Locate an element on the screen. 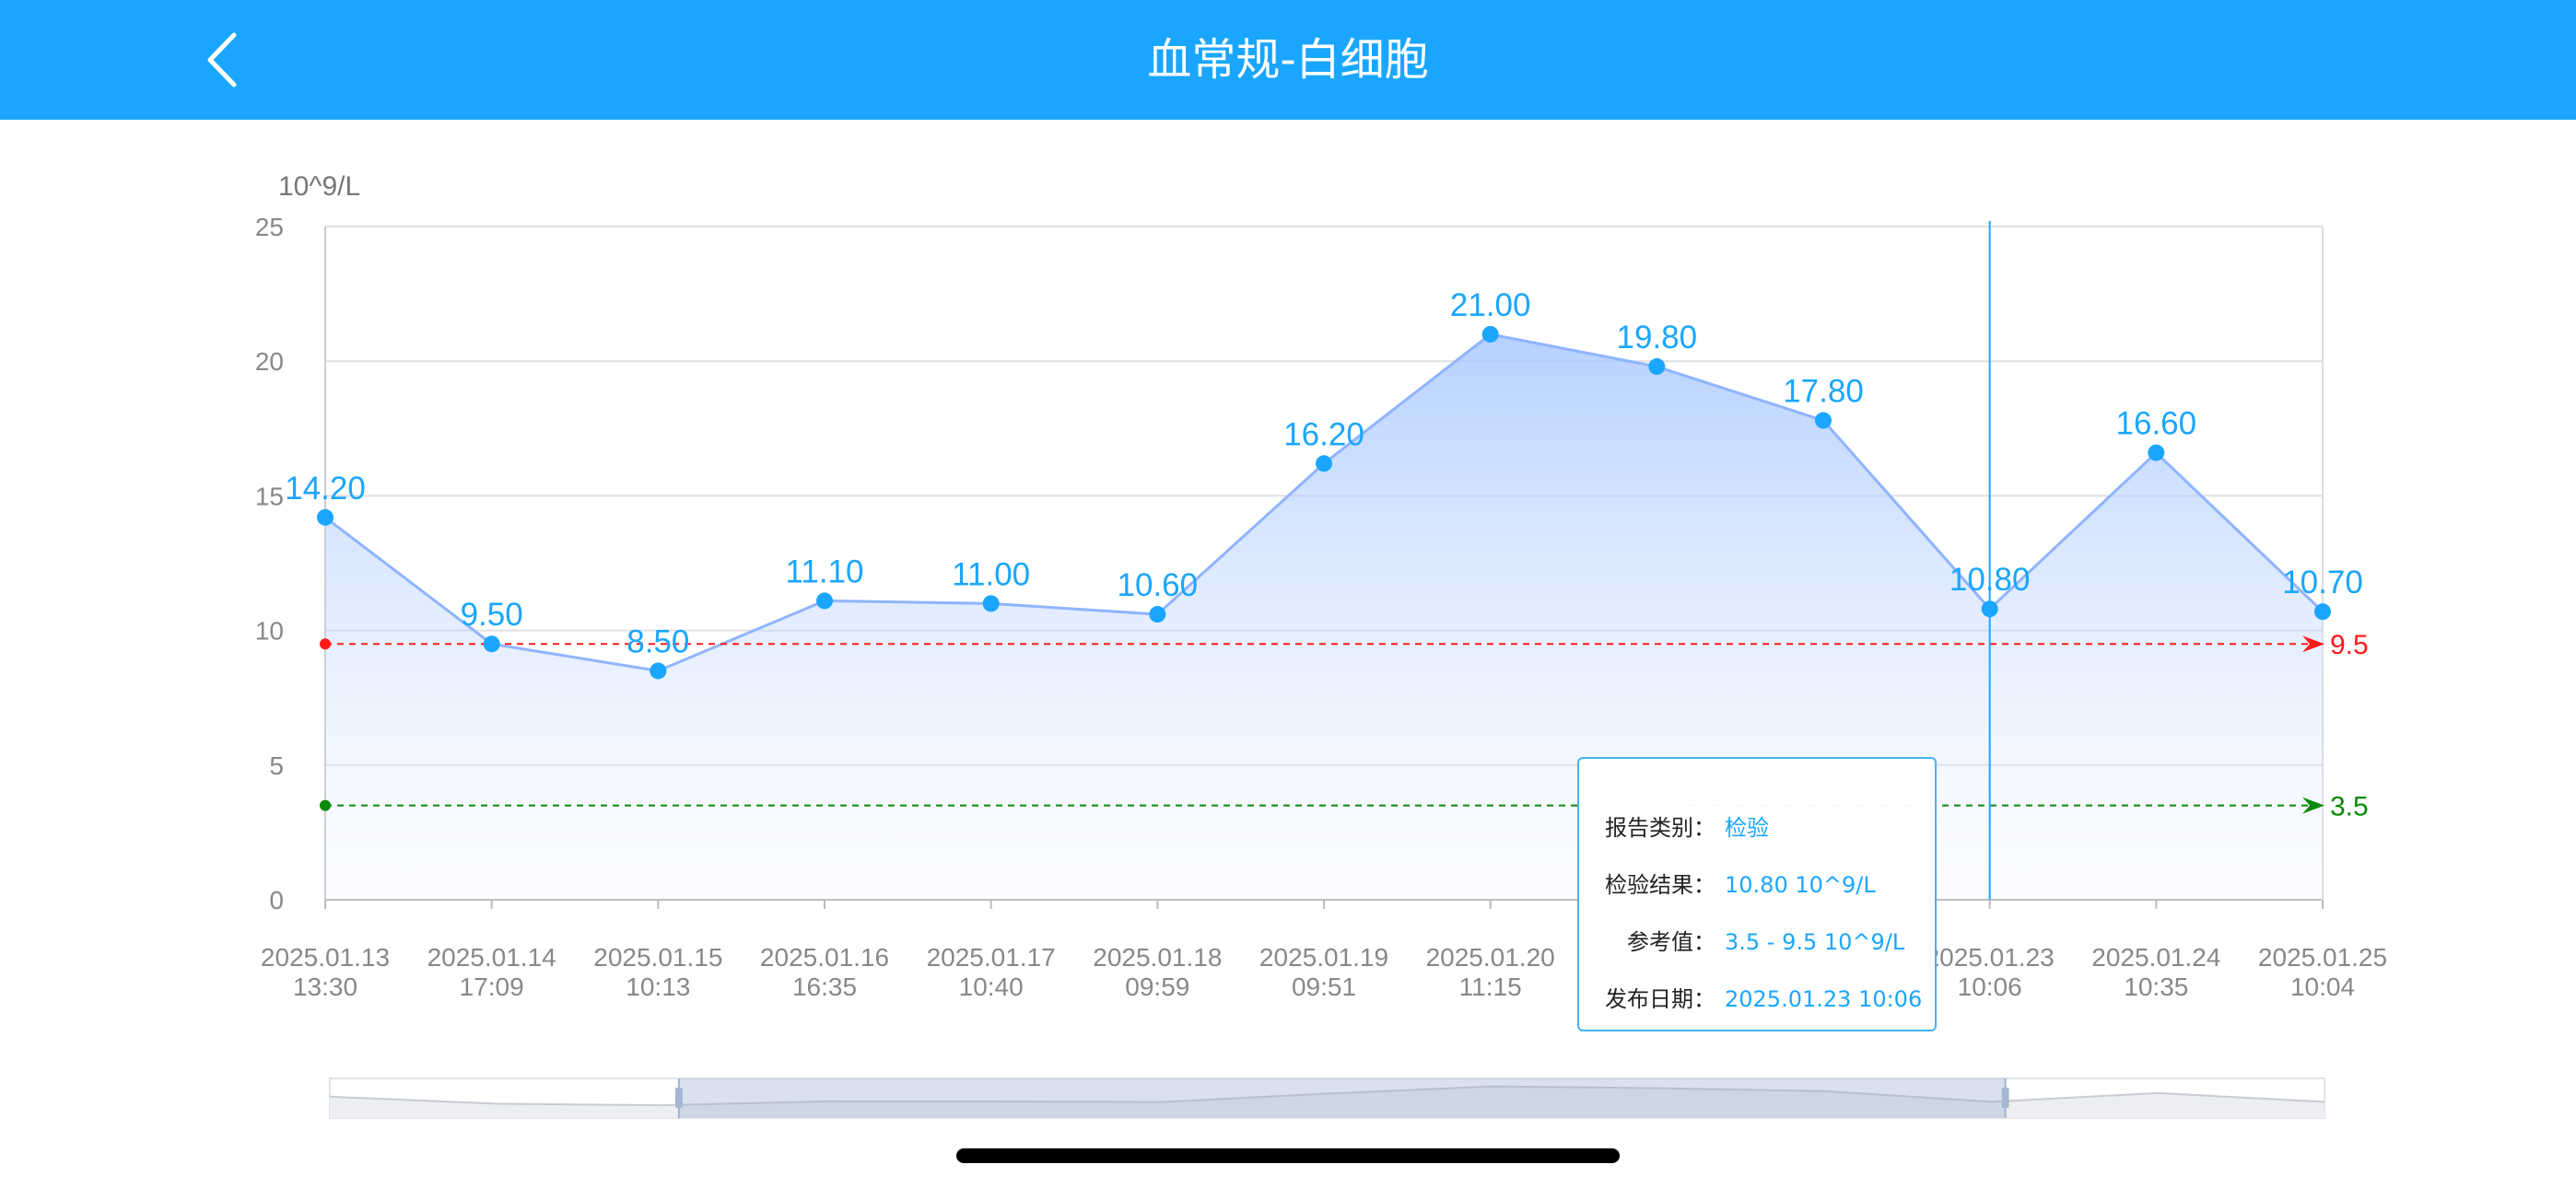 This screenshot has width=2576, height=1188. x-tick-label-time: 10:40 is located at coordinates (991, 987).